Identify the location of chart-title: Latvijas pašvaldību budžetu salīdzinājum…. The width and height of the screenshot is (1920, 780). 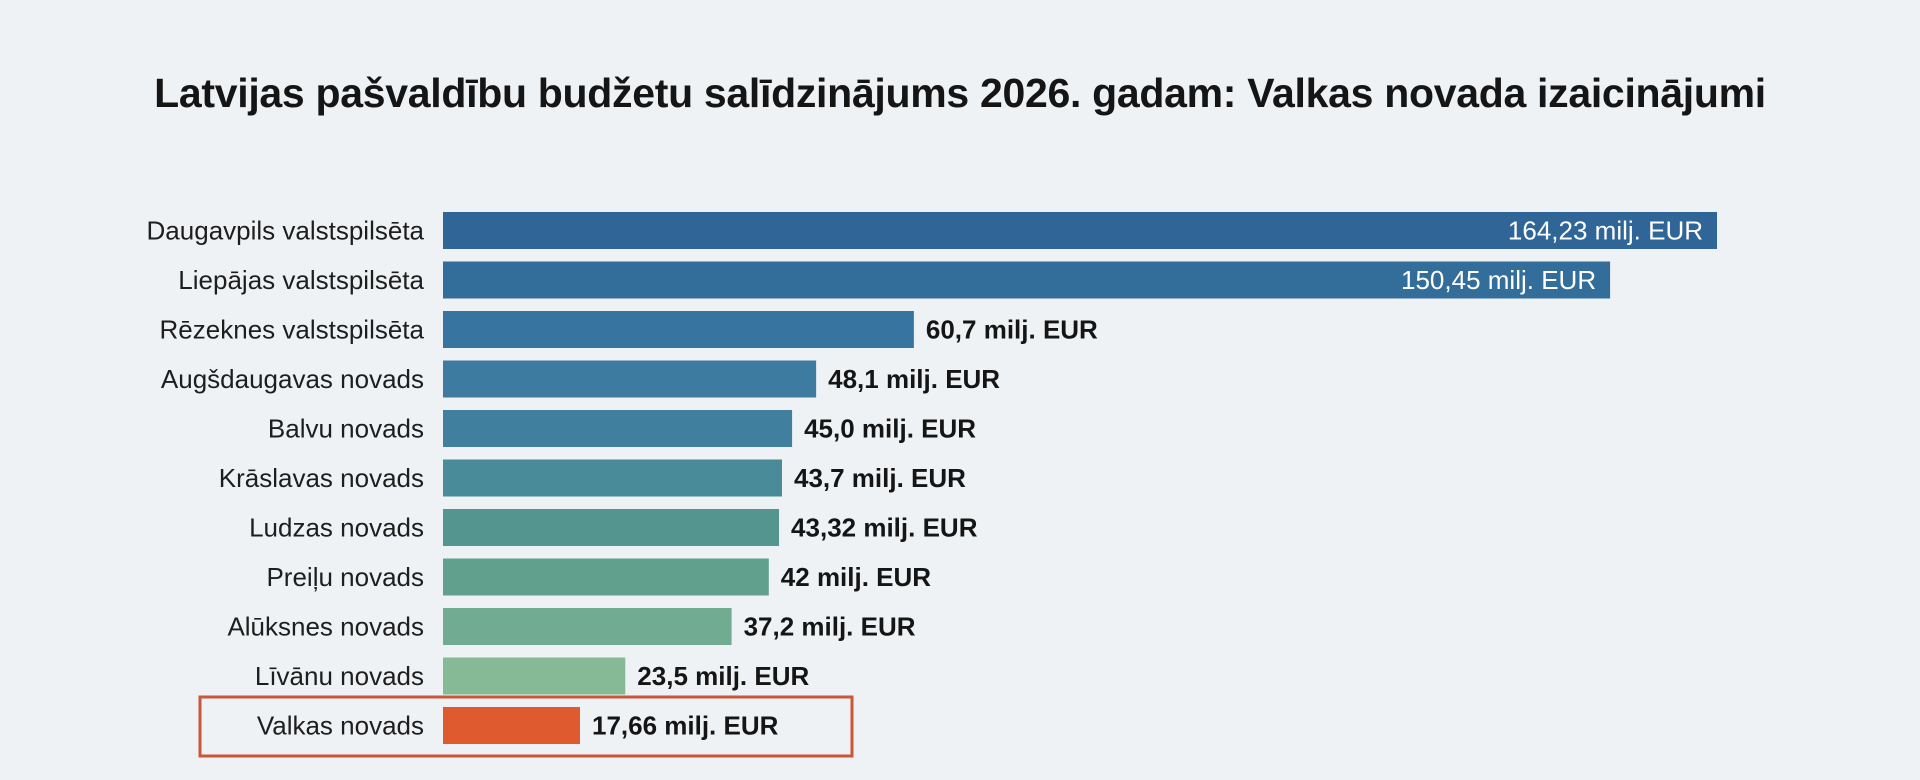
(960, 93).